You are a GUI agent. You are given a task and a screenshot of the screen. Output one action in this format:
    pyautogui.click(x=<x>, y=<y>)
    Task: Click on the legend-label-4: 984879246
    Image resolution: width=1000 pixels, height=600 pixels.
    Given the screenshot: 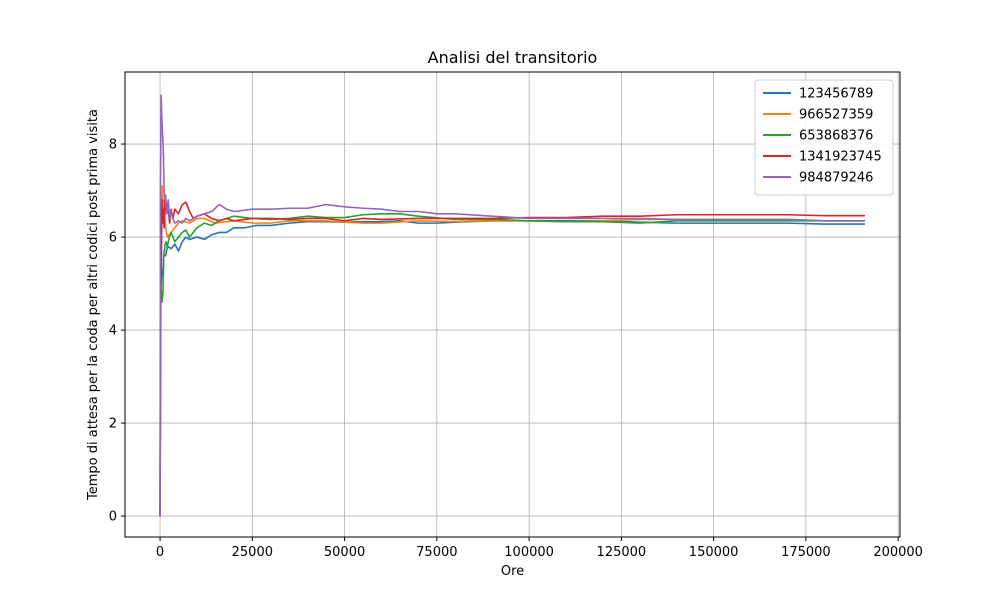 What is the action you would take?
    pyautogui.click(x=836, y=178)
    